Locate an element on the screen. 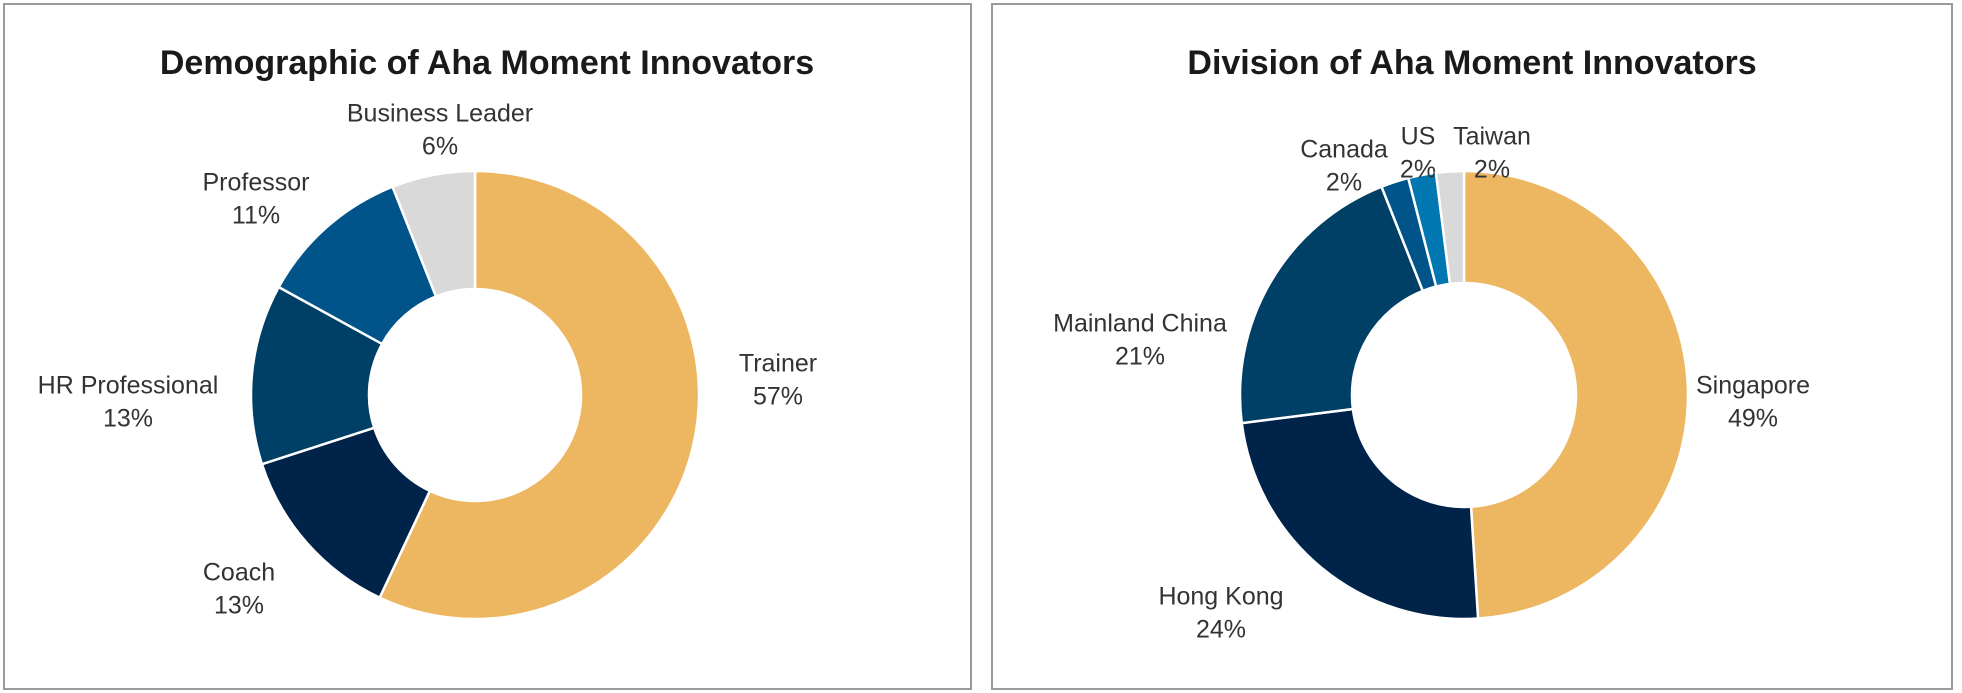 The height and width of the screenshot is (693, 1962). slice-label: Singapore is located at coordinates (1753, 386).